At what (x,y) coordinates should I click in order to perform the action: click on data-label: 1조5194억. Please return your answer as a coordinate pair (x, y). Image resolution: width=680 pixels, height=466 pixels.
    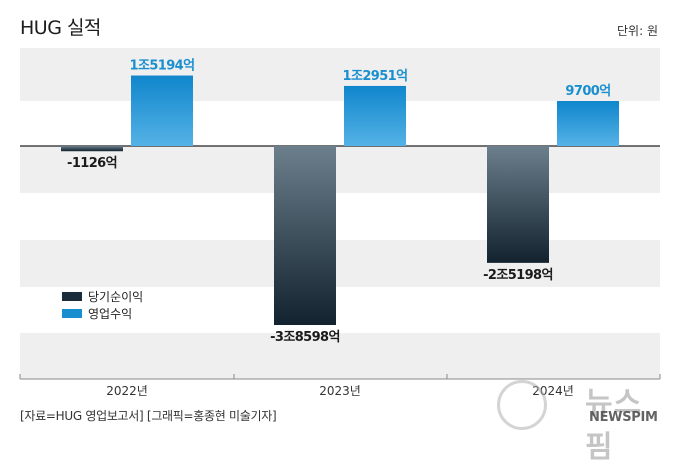
    Looking at the image, I should click on (162, 66).